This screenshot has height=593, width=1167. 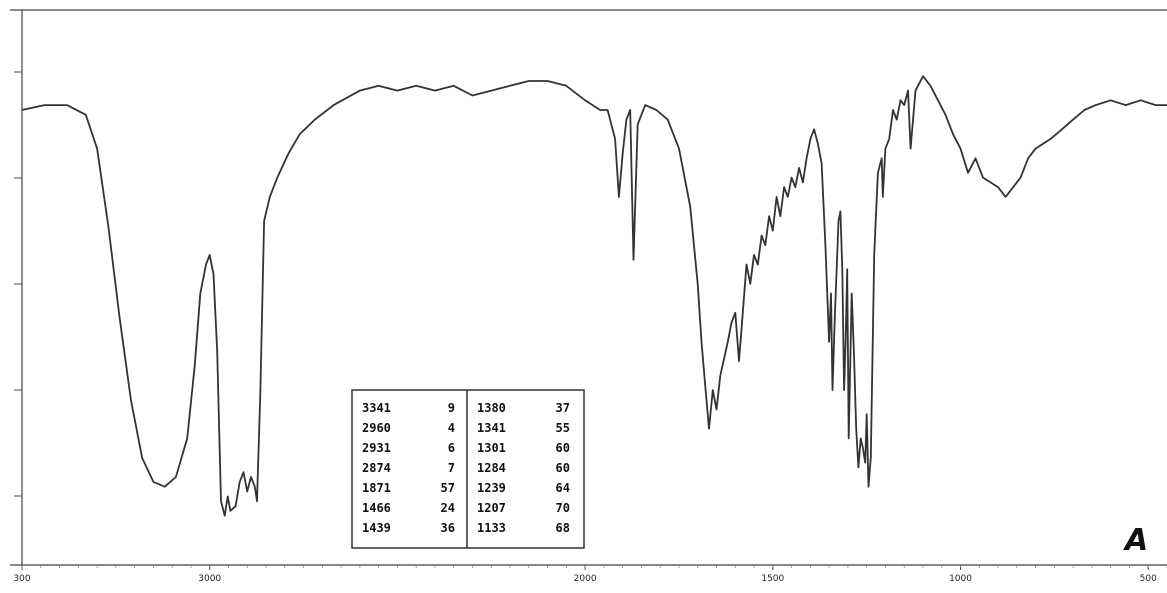 I want to click on peak-wavenumber: 1871, so click(x=376, y=488).